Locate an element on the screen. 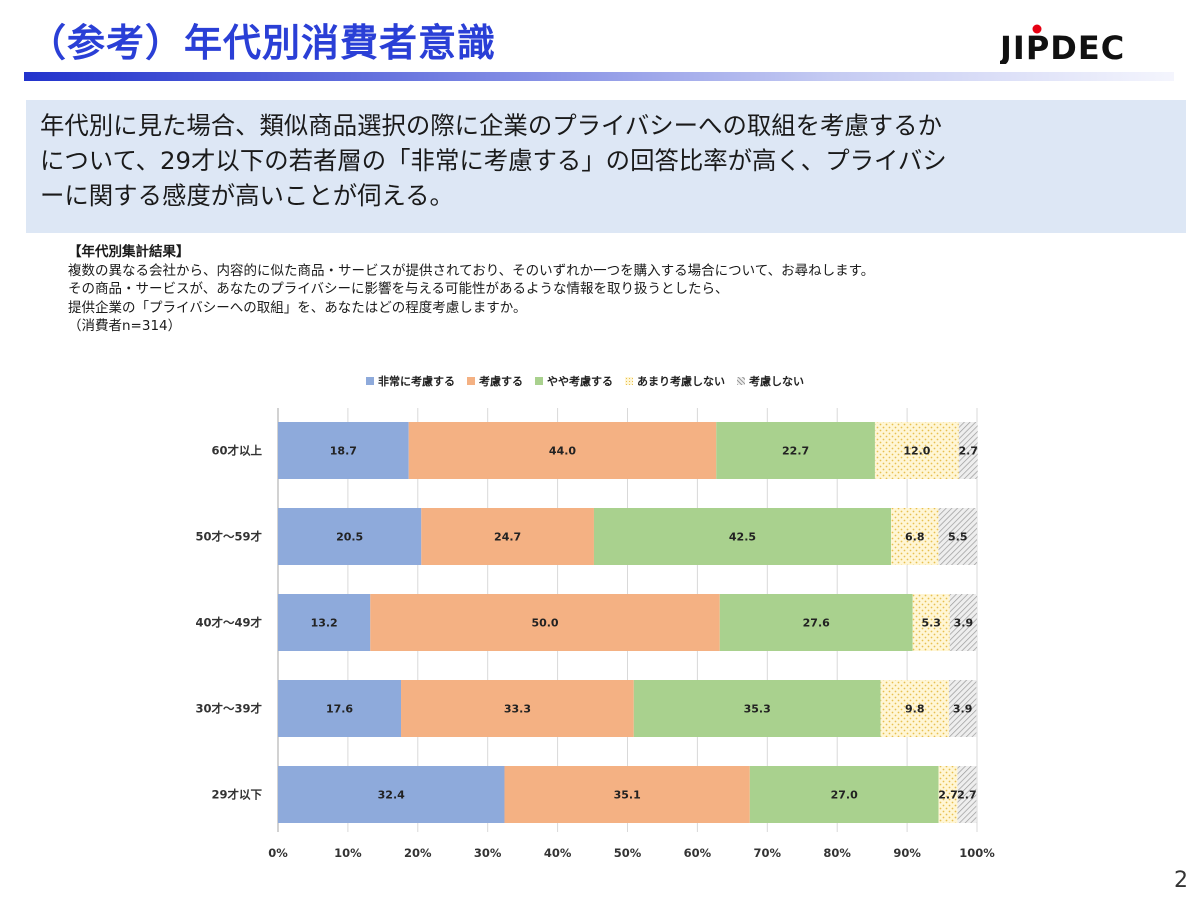 This screenshot has height=900, width=1200. legend-item: やや考慮する is located at coordinates (574, 381).